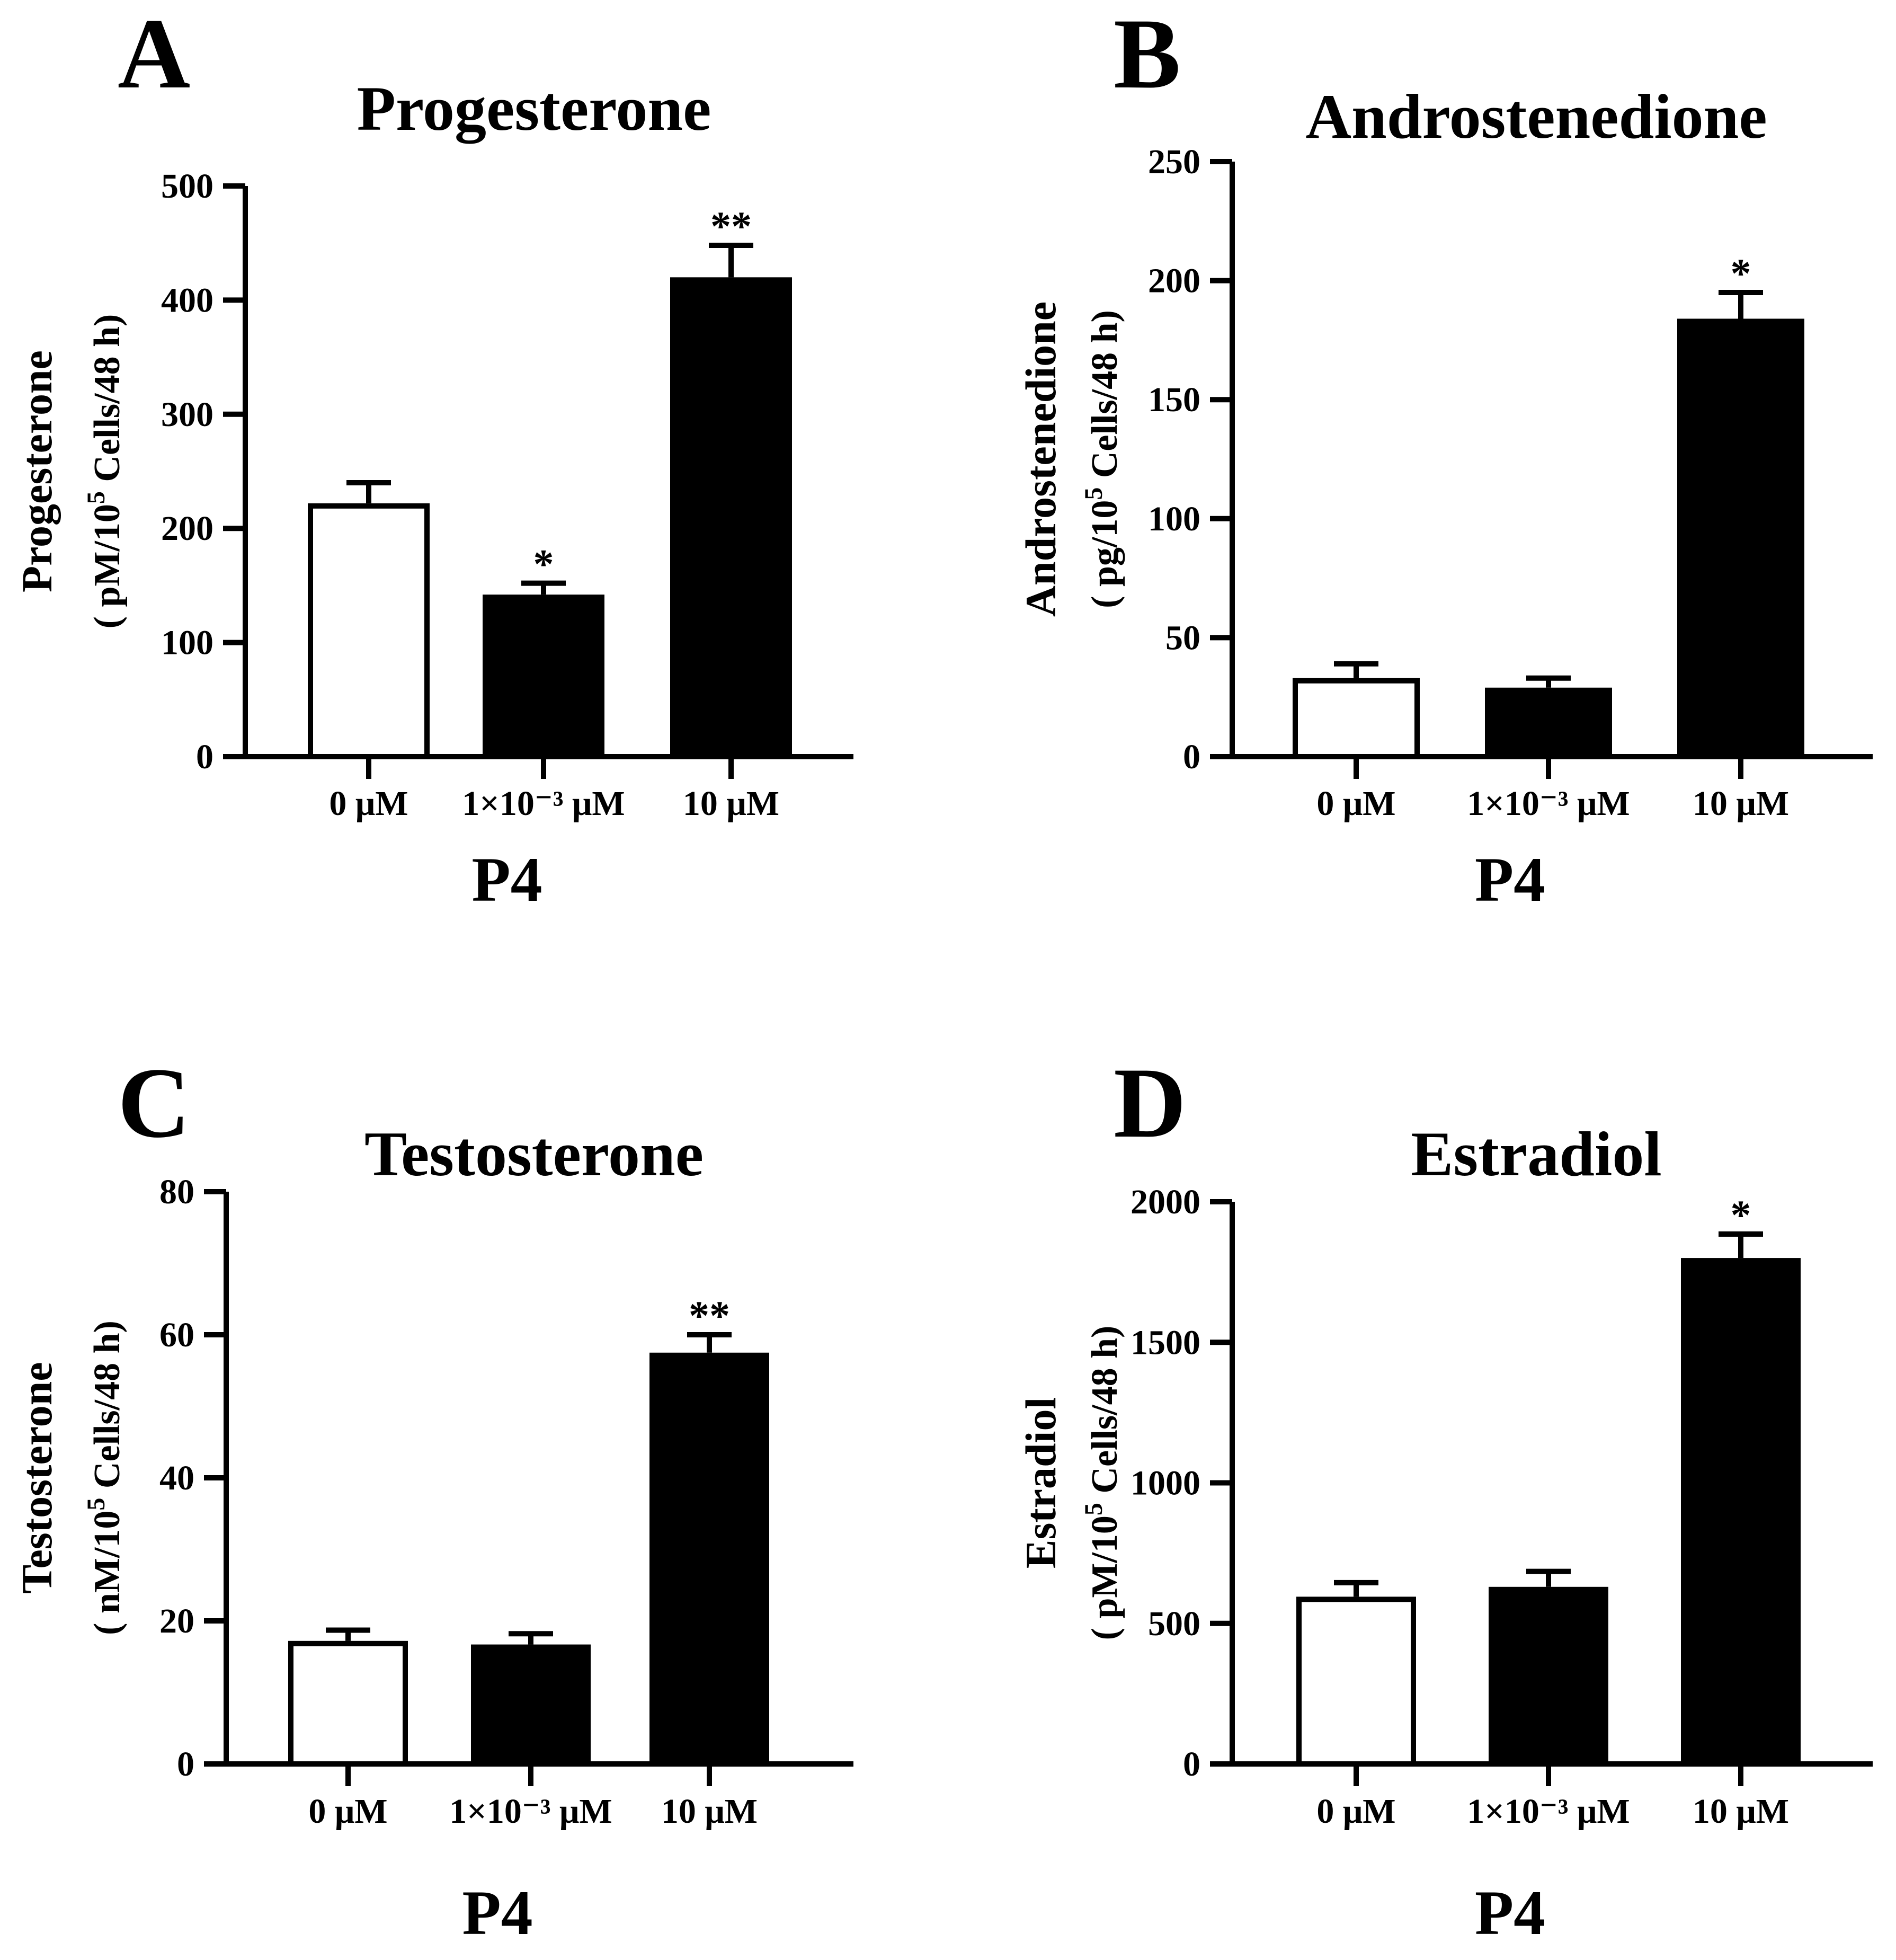 Image resolution: width=1896 pixels, height=1960 pixels. What do you see at coordinates (534, 108) in the screenshot?
I see `chart-title: Progesterone` at bounding box center [534, 108].